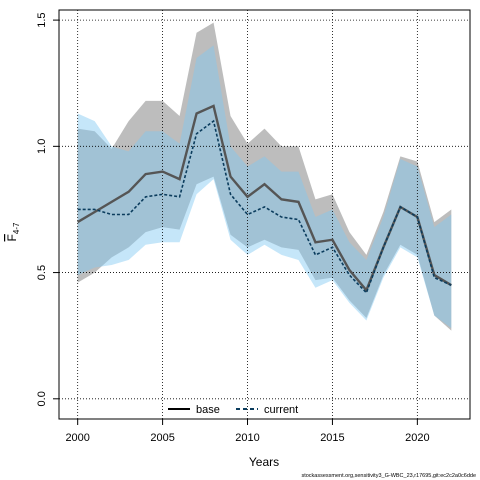 The image size is (480, 480). Describe the element at coordinates (281, 410) in the screenshot. I see `legend-current-label: current` at that location.